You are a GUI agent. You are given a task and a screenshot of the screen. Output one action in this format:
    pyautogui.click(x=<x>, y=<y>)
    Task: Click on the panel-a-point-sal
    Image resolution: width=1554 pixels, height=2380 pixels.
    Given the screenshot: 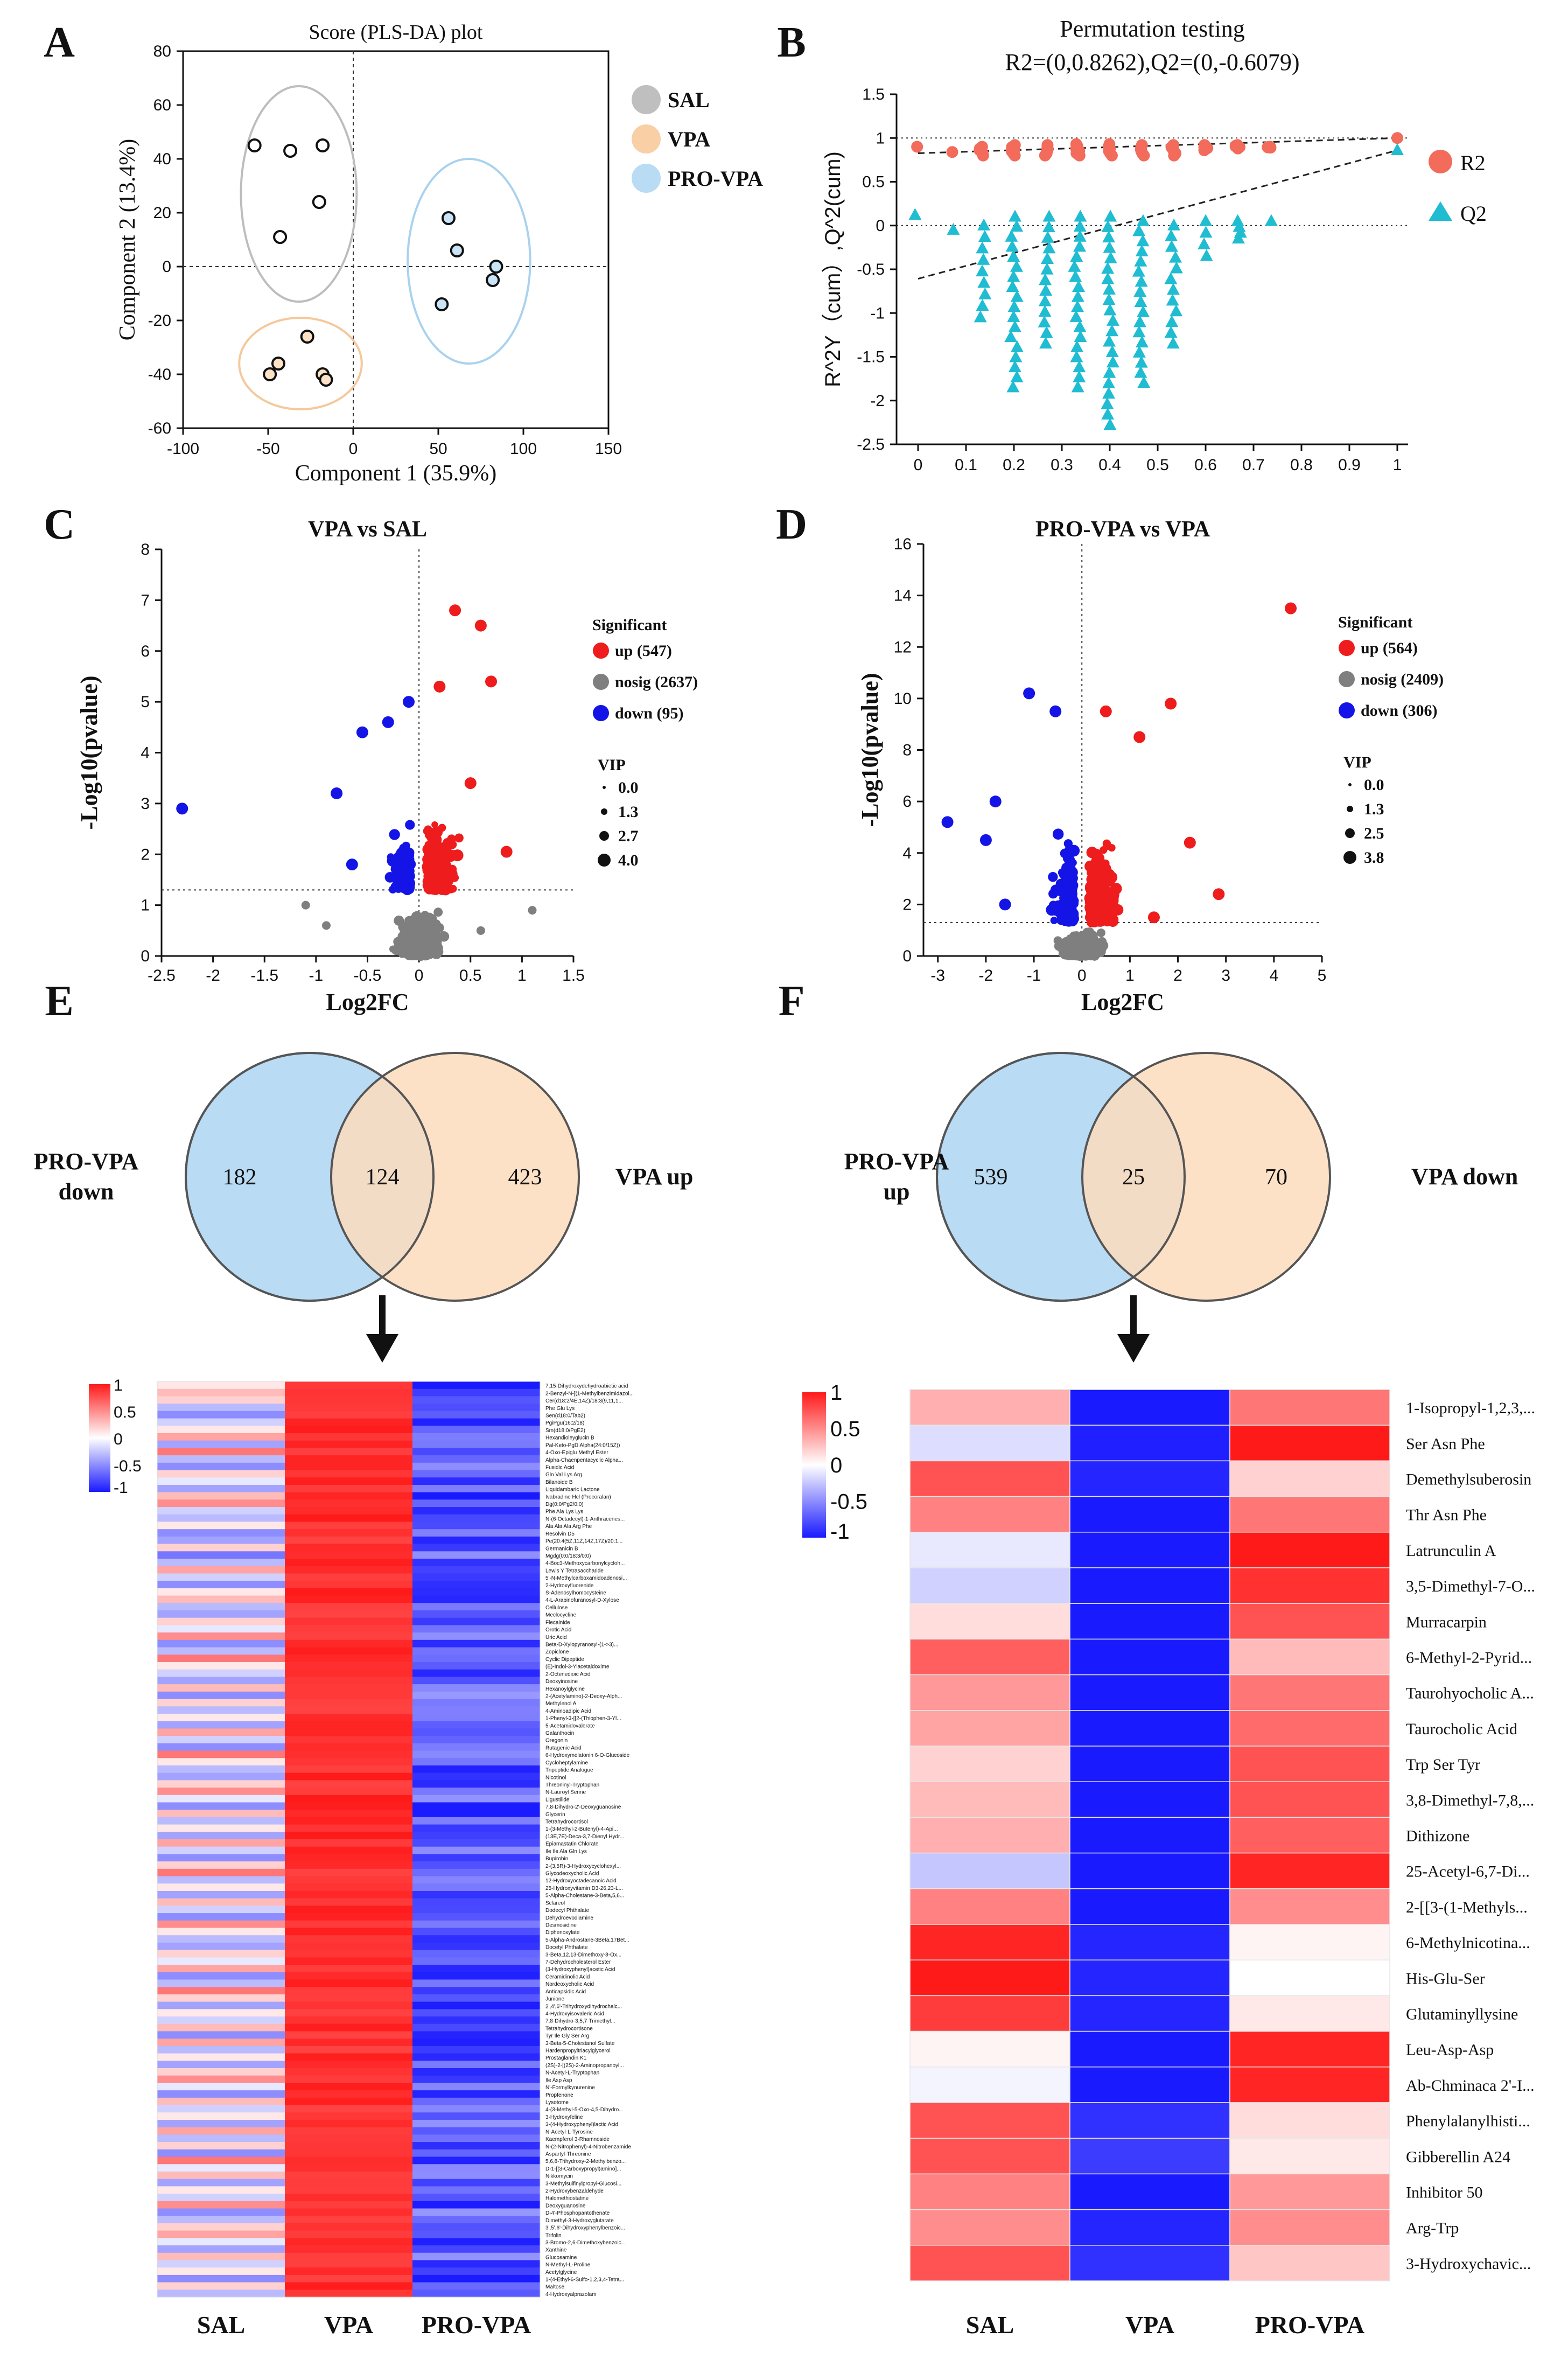 What is the action you would take?
    pyautogui.click(x=319, y=202)
    